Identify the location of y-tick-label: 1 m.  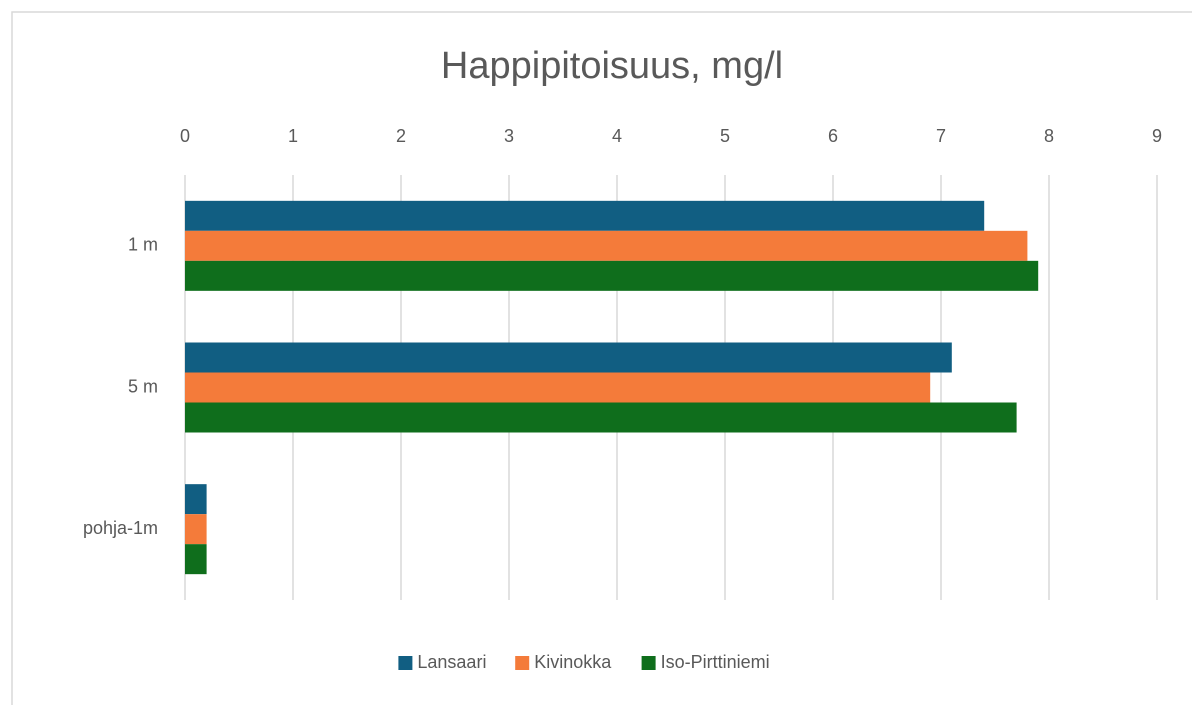
(143, 245).